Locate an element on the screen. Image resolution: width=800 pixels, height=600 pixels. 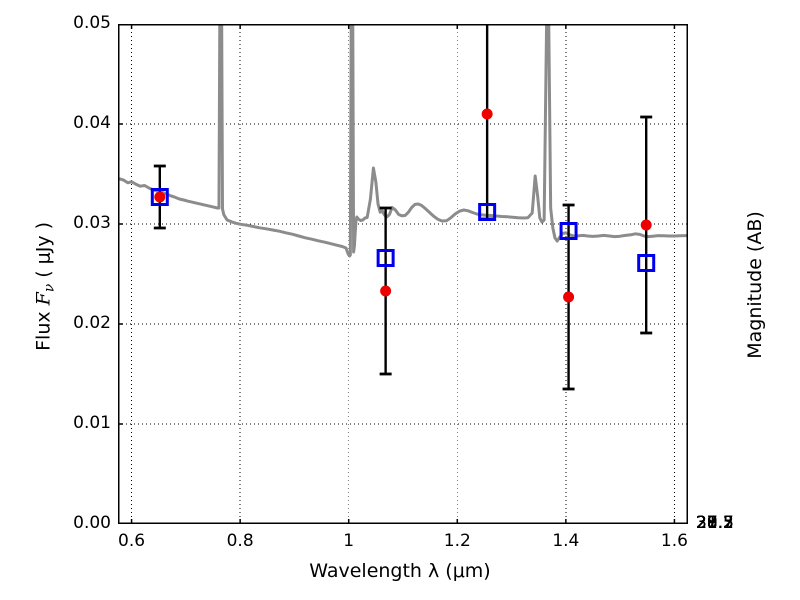
x-tick-label: 0.8 is located at coordinates (240, 541).